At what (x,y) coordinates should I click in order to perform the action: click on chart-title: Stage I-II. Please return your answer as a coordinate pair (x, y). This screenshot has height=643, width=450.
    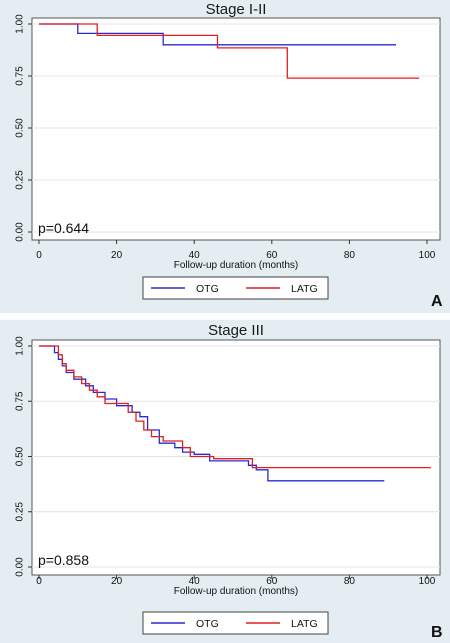
    Looking at the image, I should click on (236, 9).